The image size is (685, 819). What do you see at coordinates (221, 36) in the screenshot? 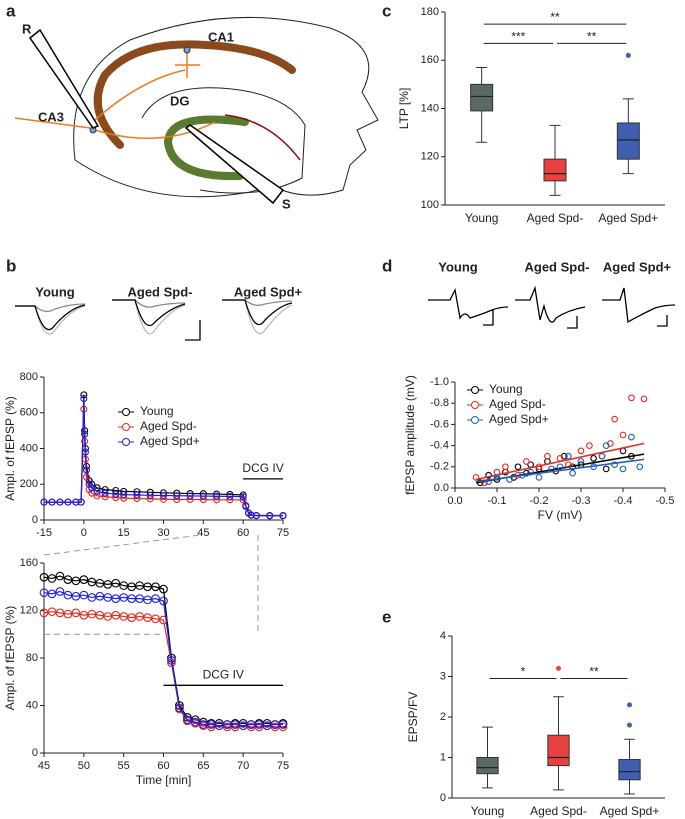
I see `diagram-label: CA1` at bounding box center [221, 36].